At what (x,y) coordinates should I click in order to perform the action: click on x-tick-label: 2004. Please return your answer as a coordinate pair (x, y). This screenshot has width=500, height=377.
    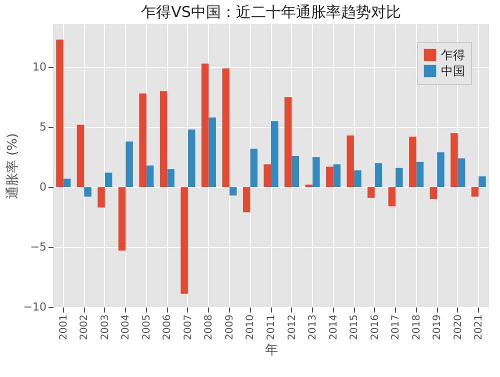
    Looking at the image, I should click on (126, 327).